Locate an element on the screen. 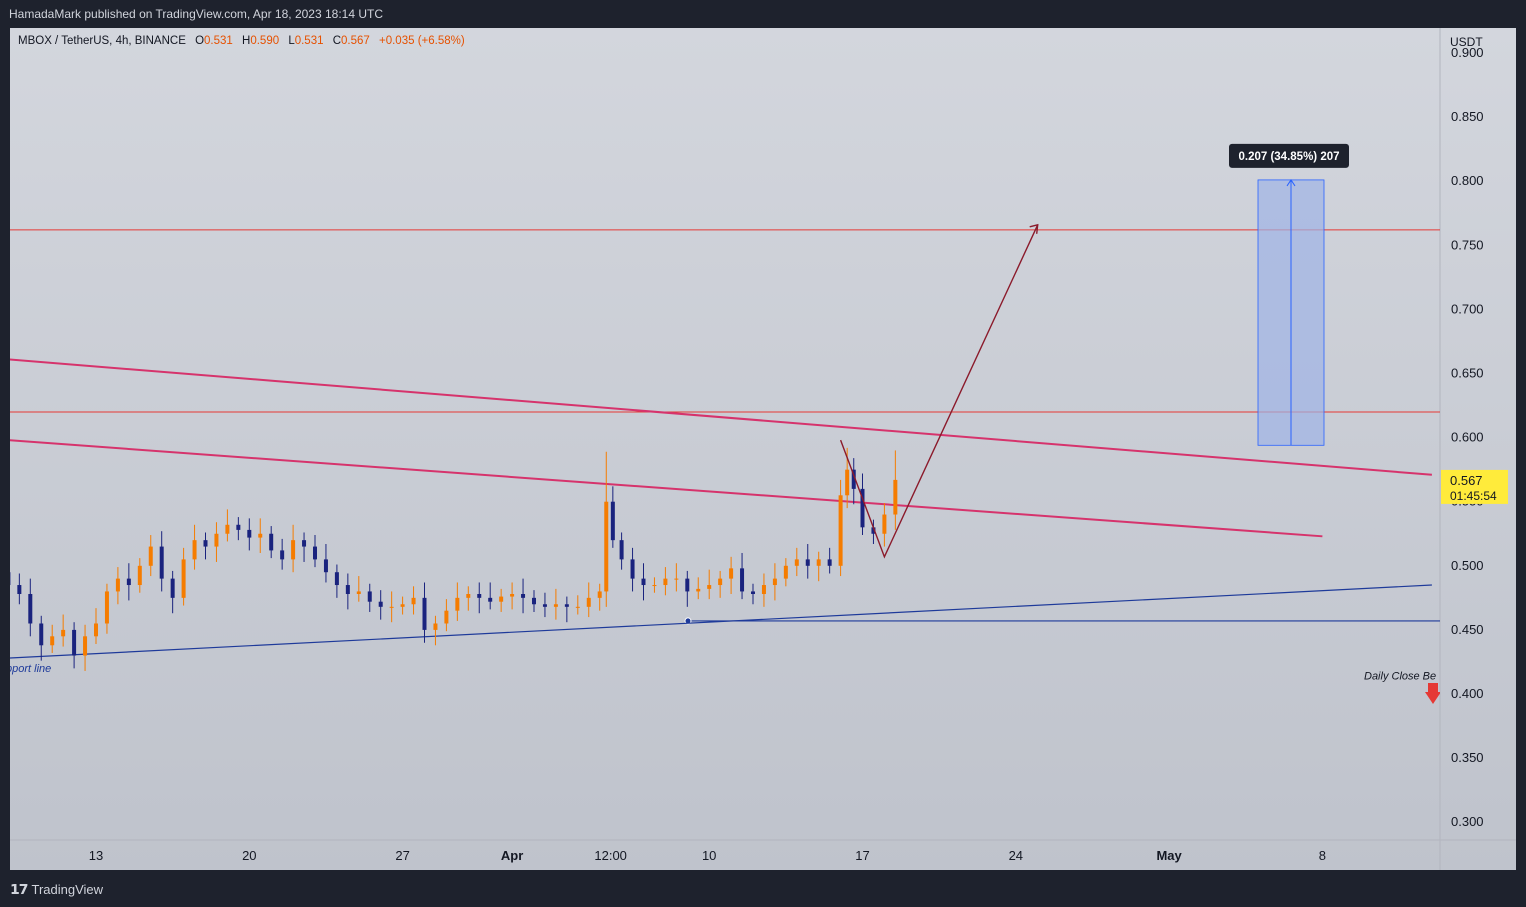  x-tick-label: May is located at coordinates (1169, 855).